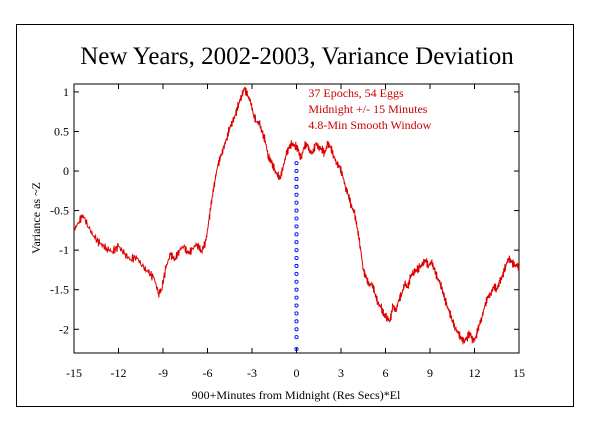  Describe the element at coordinates (59, 211) in the screenshot. I see `y-tick-label: -0.5` at that location.